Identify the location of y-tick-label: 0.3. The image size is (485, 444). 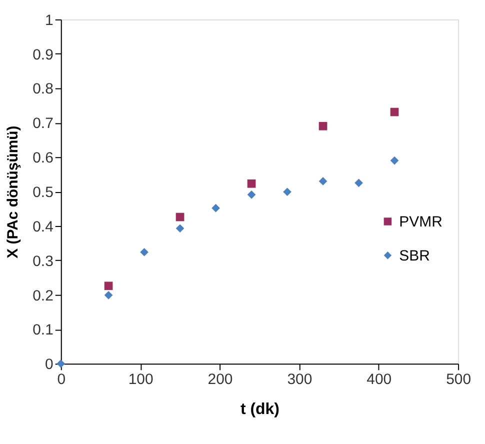
(43, 261).